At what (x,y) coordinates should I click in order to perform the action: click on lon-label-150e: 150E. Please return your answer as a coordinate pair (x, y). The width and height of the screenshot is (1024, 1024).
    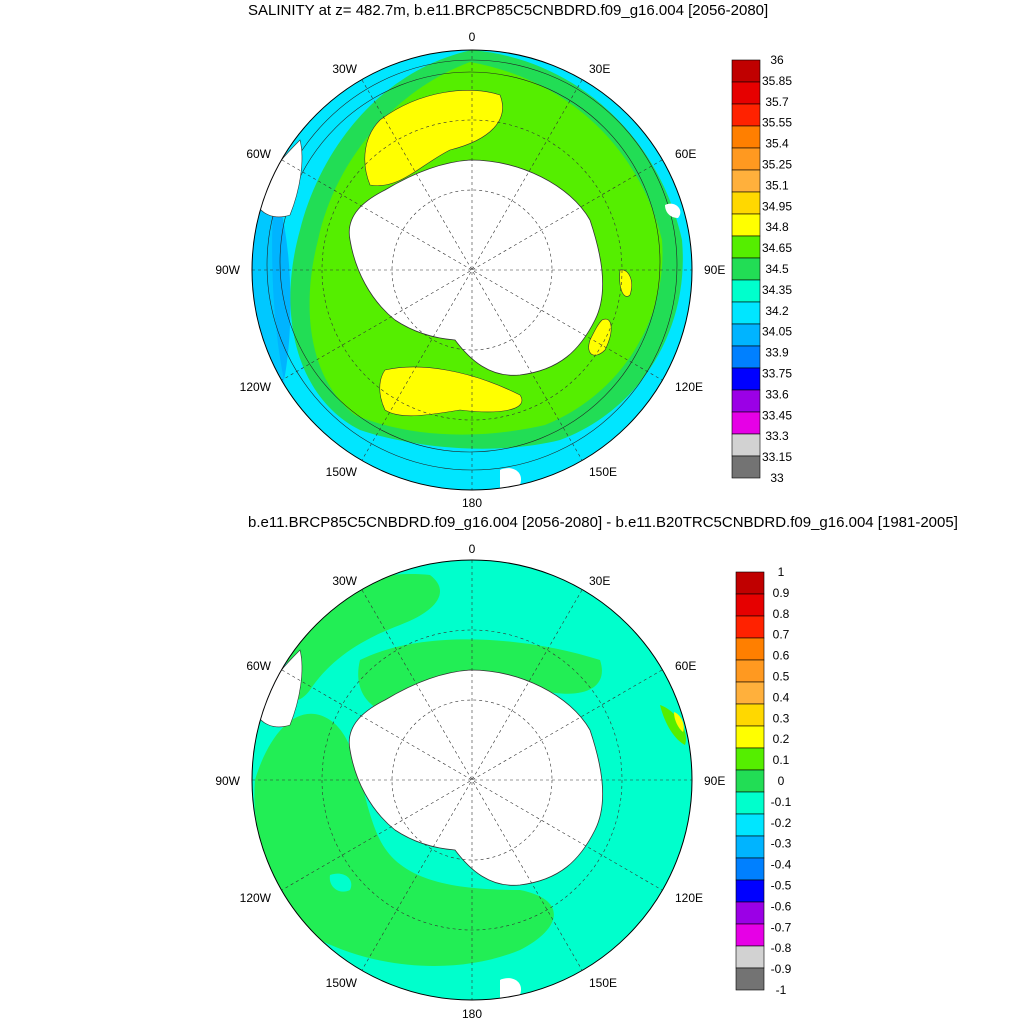
    Looking at the image, I should click on (603, 472).